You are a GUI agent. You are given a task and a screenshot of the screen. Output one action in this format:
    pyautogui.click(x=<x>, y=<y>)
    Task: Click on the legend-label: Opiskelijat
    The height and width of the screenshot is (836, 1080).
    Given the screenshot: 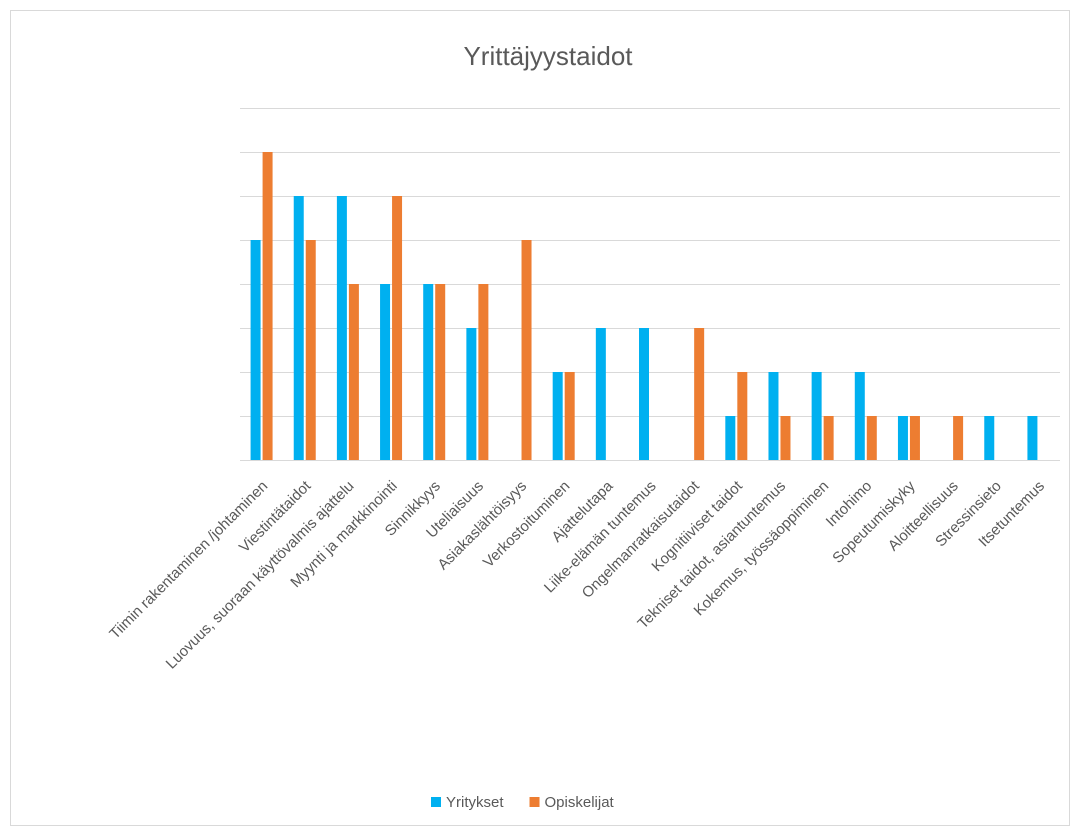 What is the action you would take?
    pyautogui.click(x=580, y=802)
    